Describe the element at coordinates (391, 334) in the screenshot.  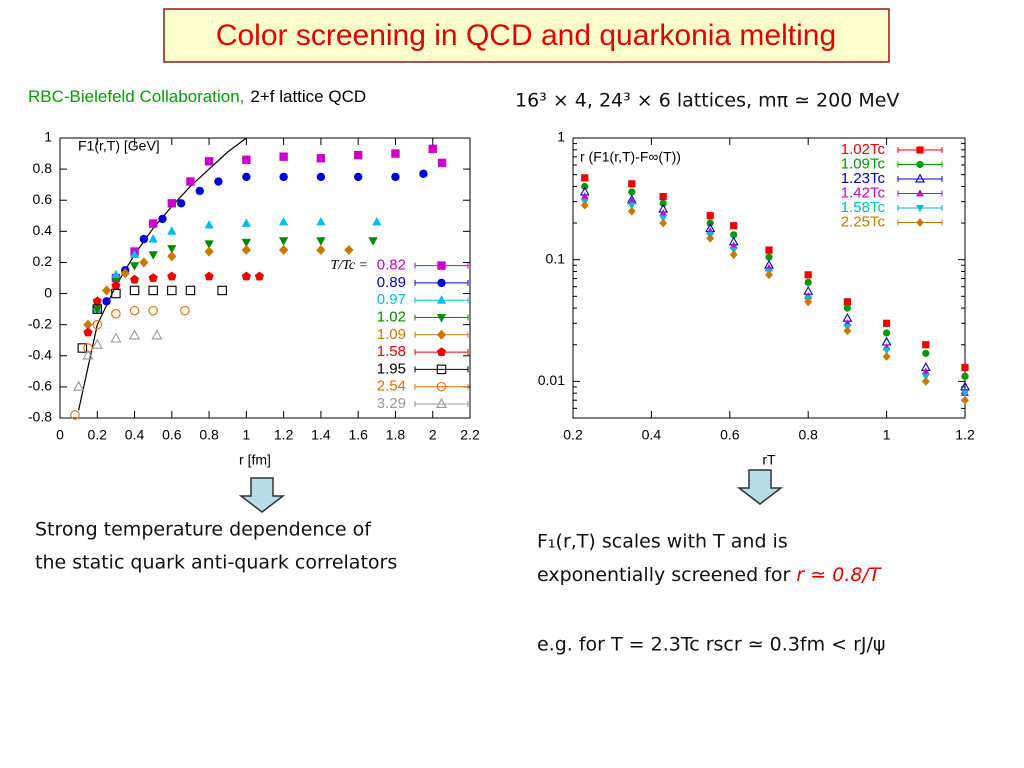
I see `legend-label: 1.09` at that location.